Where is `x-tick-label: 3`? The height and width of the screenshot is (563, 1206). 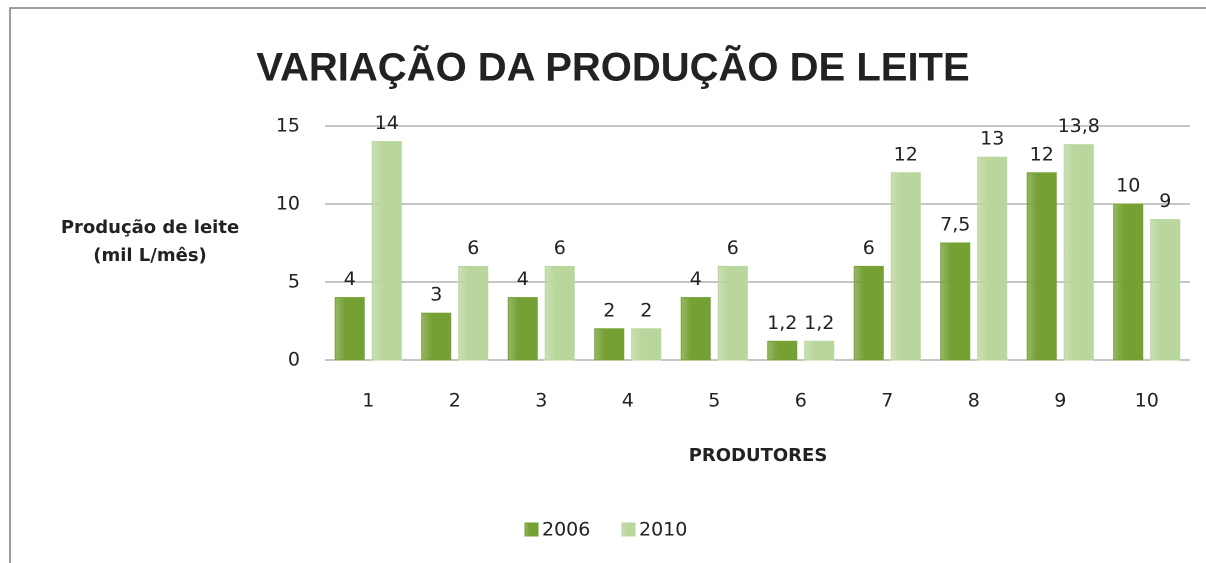 x-tick-label: 3 is located at coordinates (541, 401).